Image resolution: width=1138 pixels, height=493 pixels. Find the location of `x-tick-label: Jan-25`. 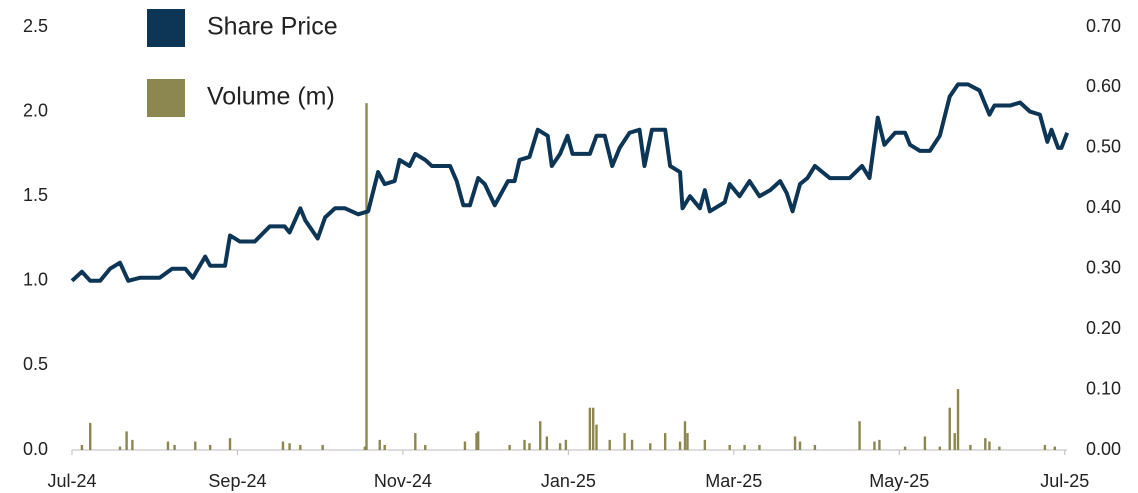

x-tick-label: Jan-25 is located at coordinates (568, 481).